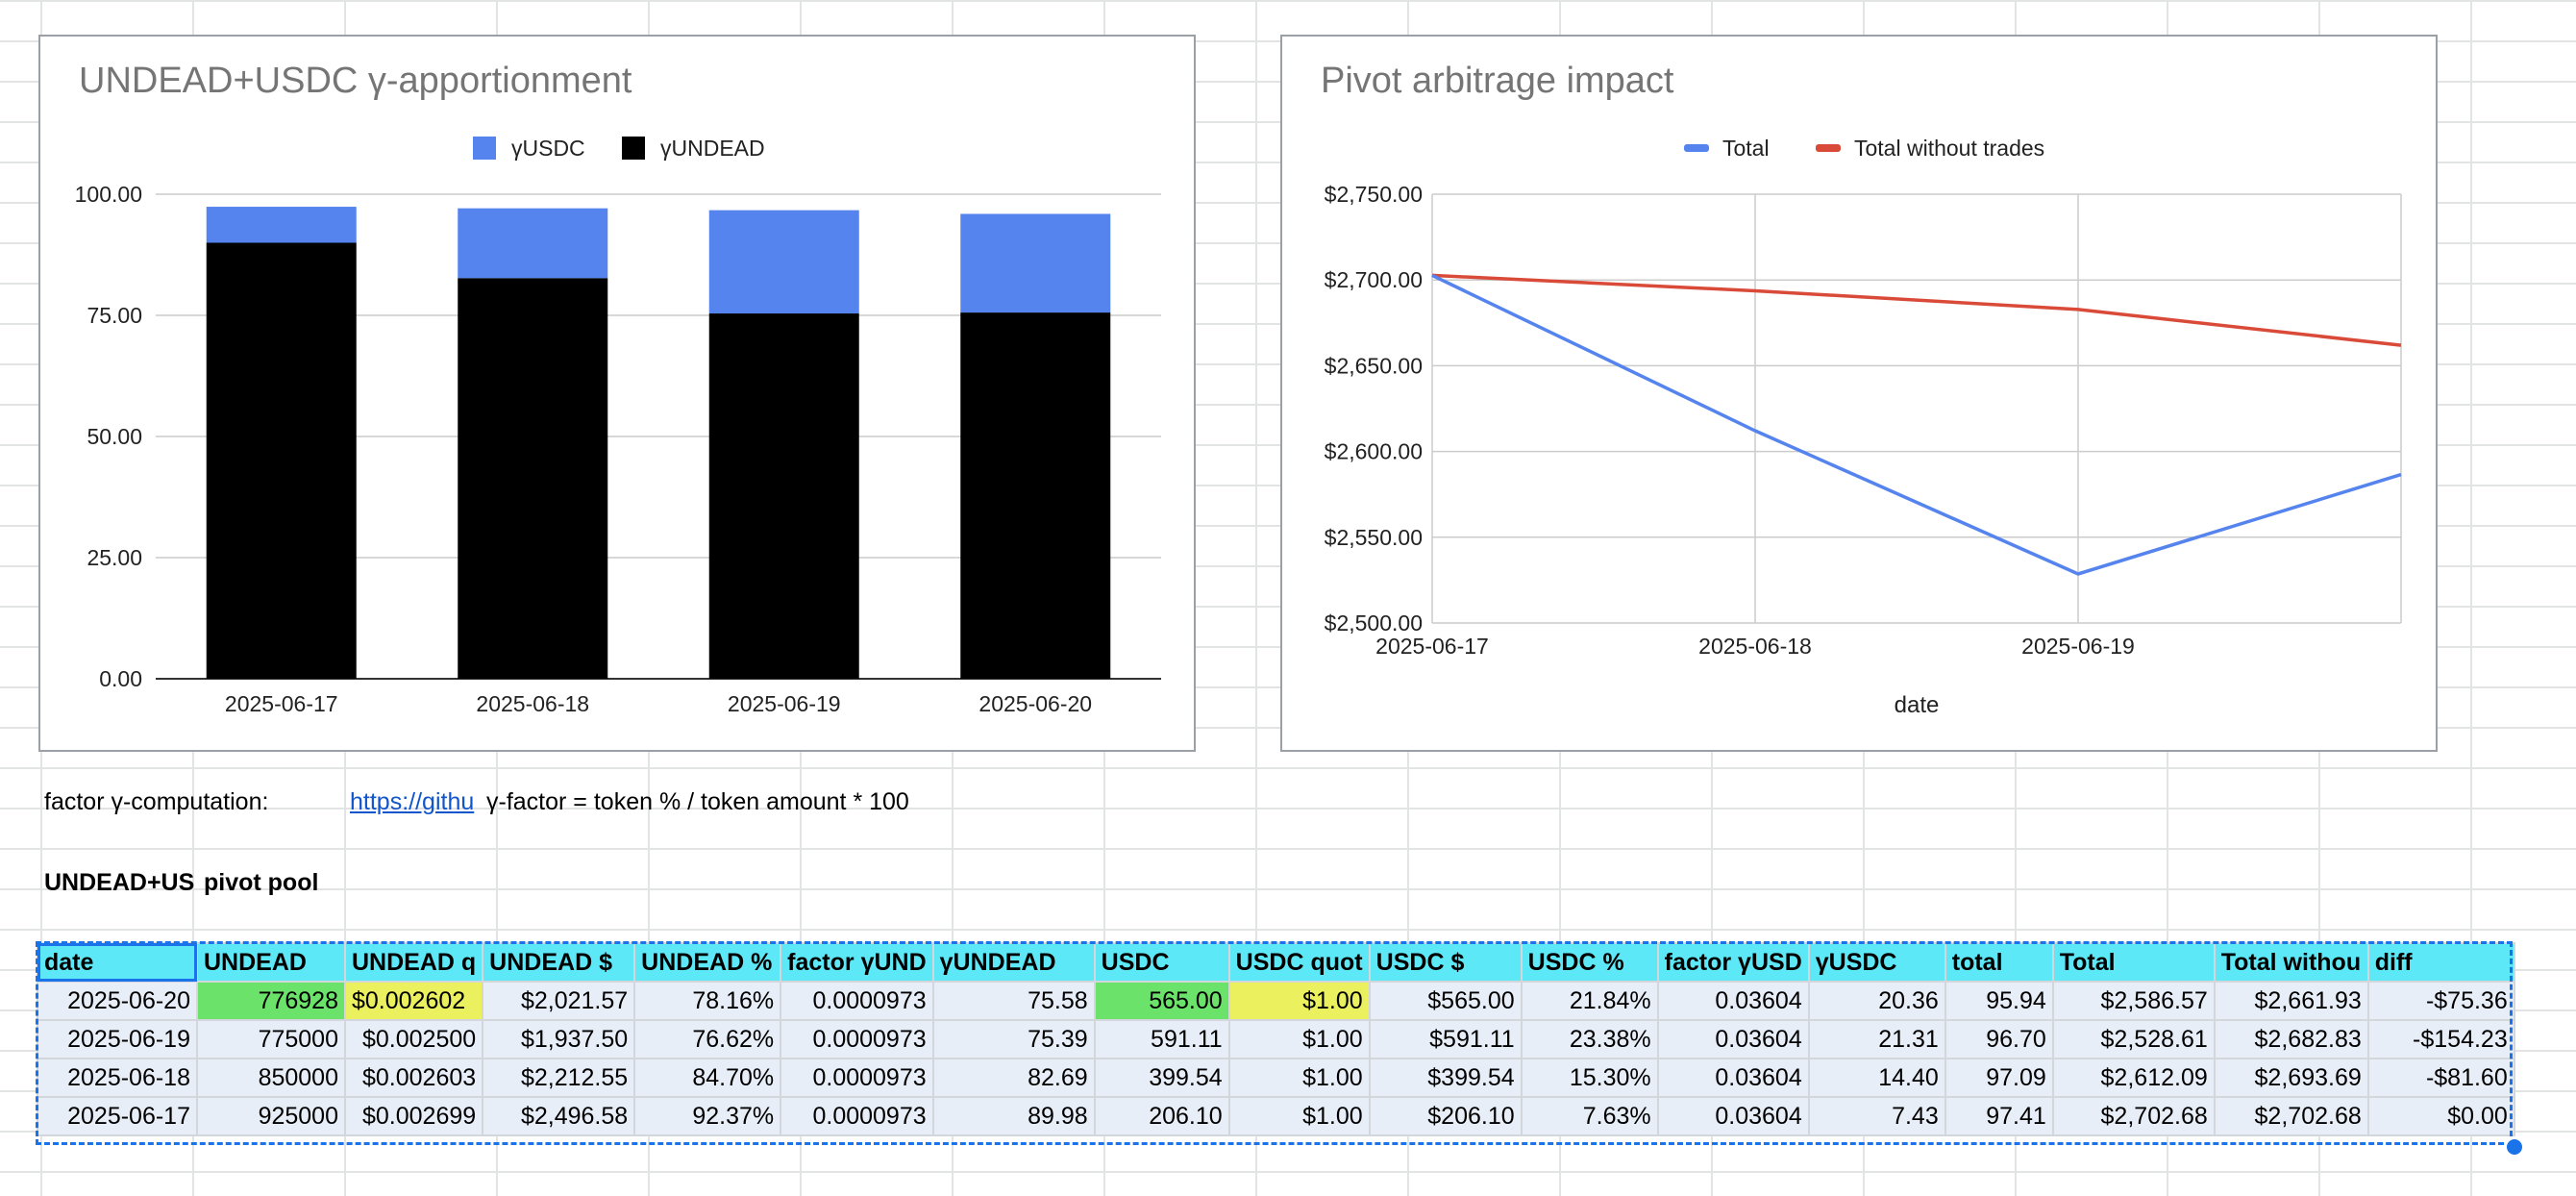 This screenshot has width=2576, height=1196. Describe the element at coordinates (1014, 1116) in the screenshot. I see `table-cell: 89.98` at that location.